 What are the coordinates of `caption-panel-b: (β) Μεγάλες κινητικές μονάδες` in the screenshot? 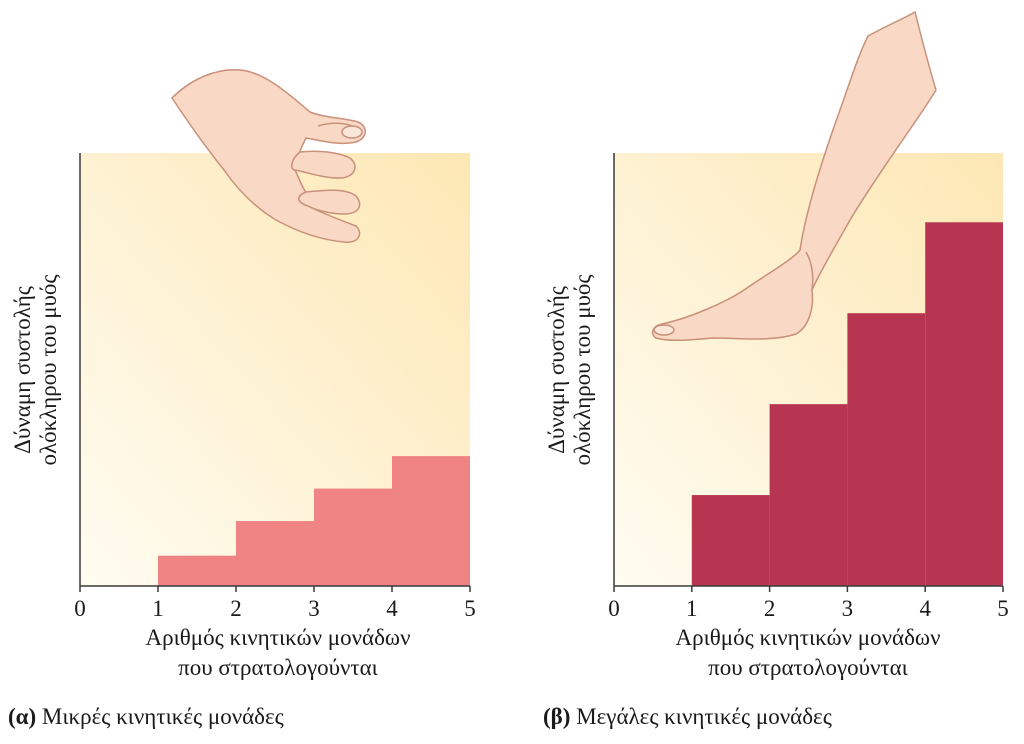 It's located at (687, 717).